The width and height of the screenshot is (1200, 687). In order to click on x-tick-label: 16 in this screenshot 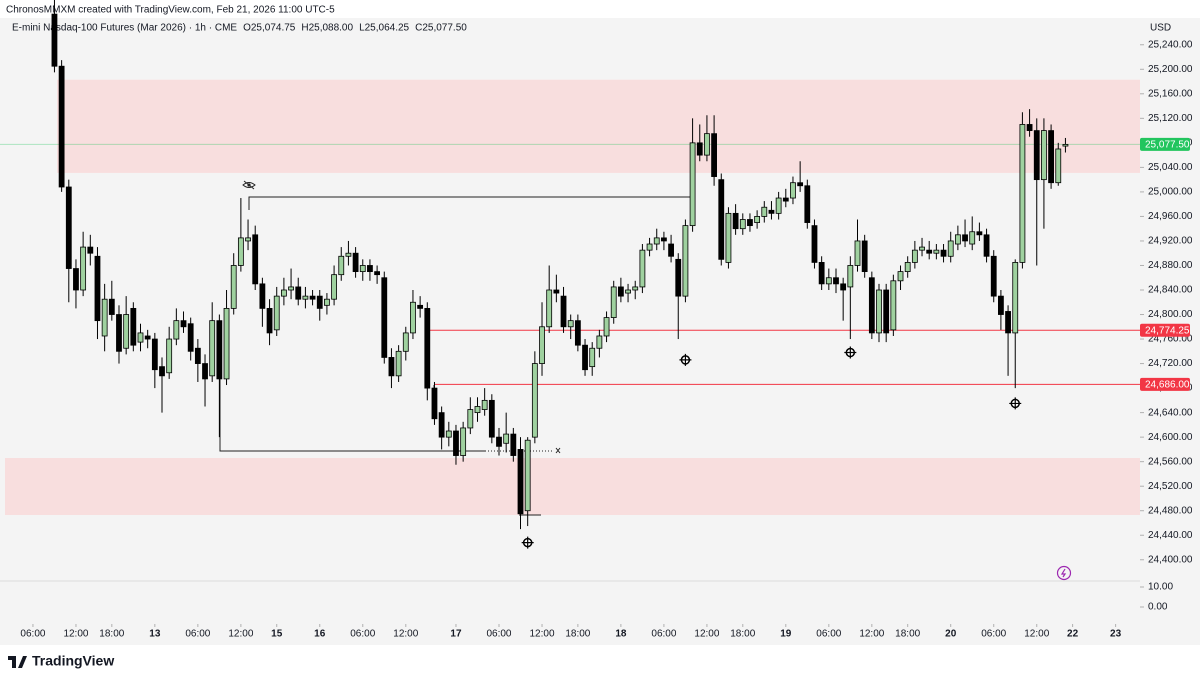, I will do `click(320, 634)`.